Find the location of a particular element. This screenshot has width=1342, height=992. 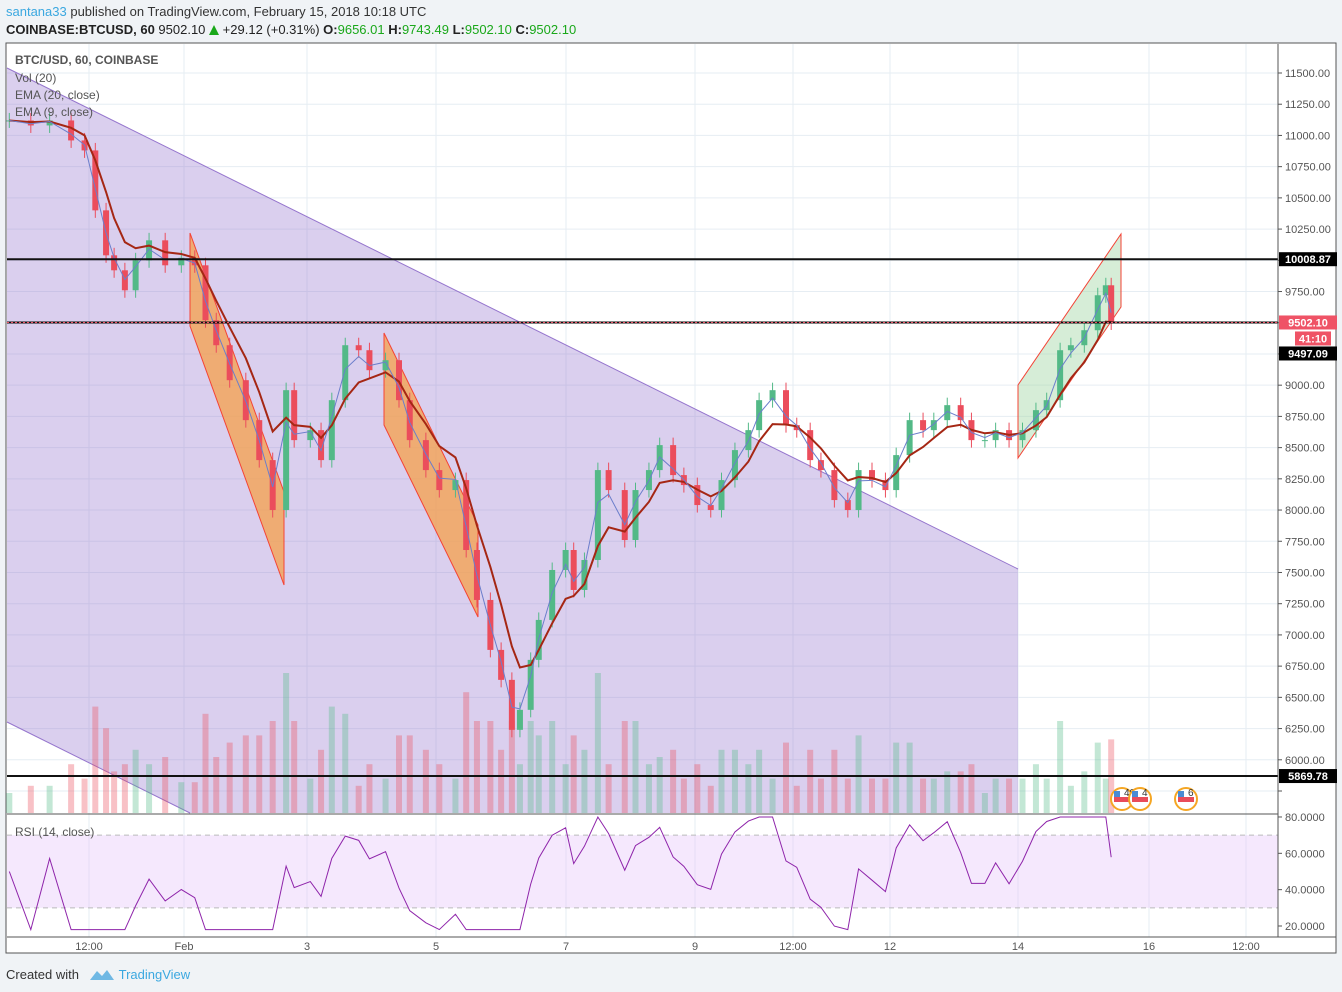

price-label: 9497.09 is located at coordinates (1308, 354).